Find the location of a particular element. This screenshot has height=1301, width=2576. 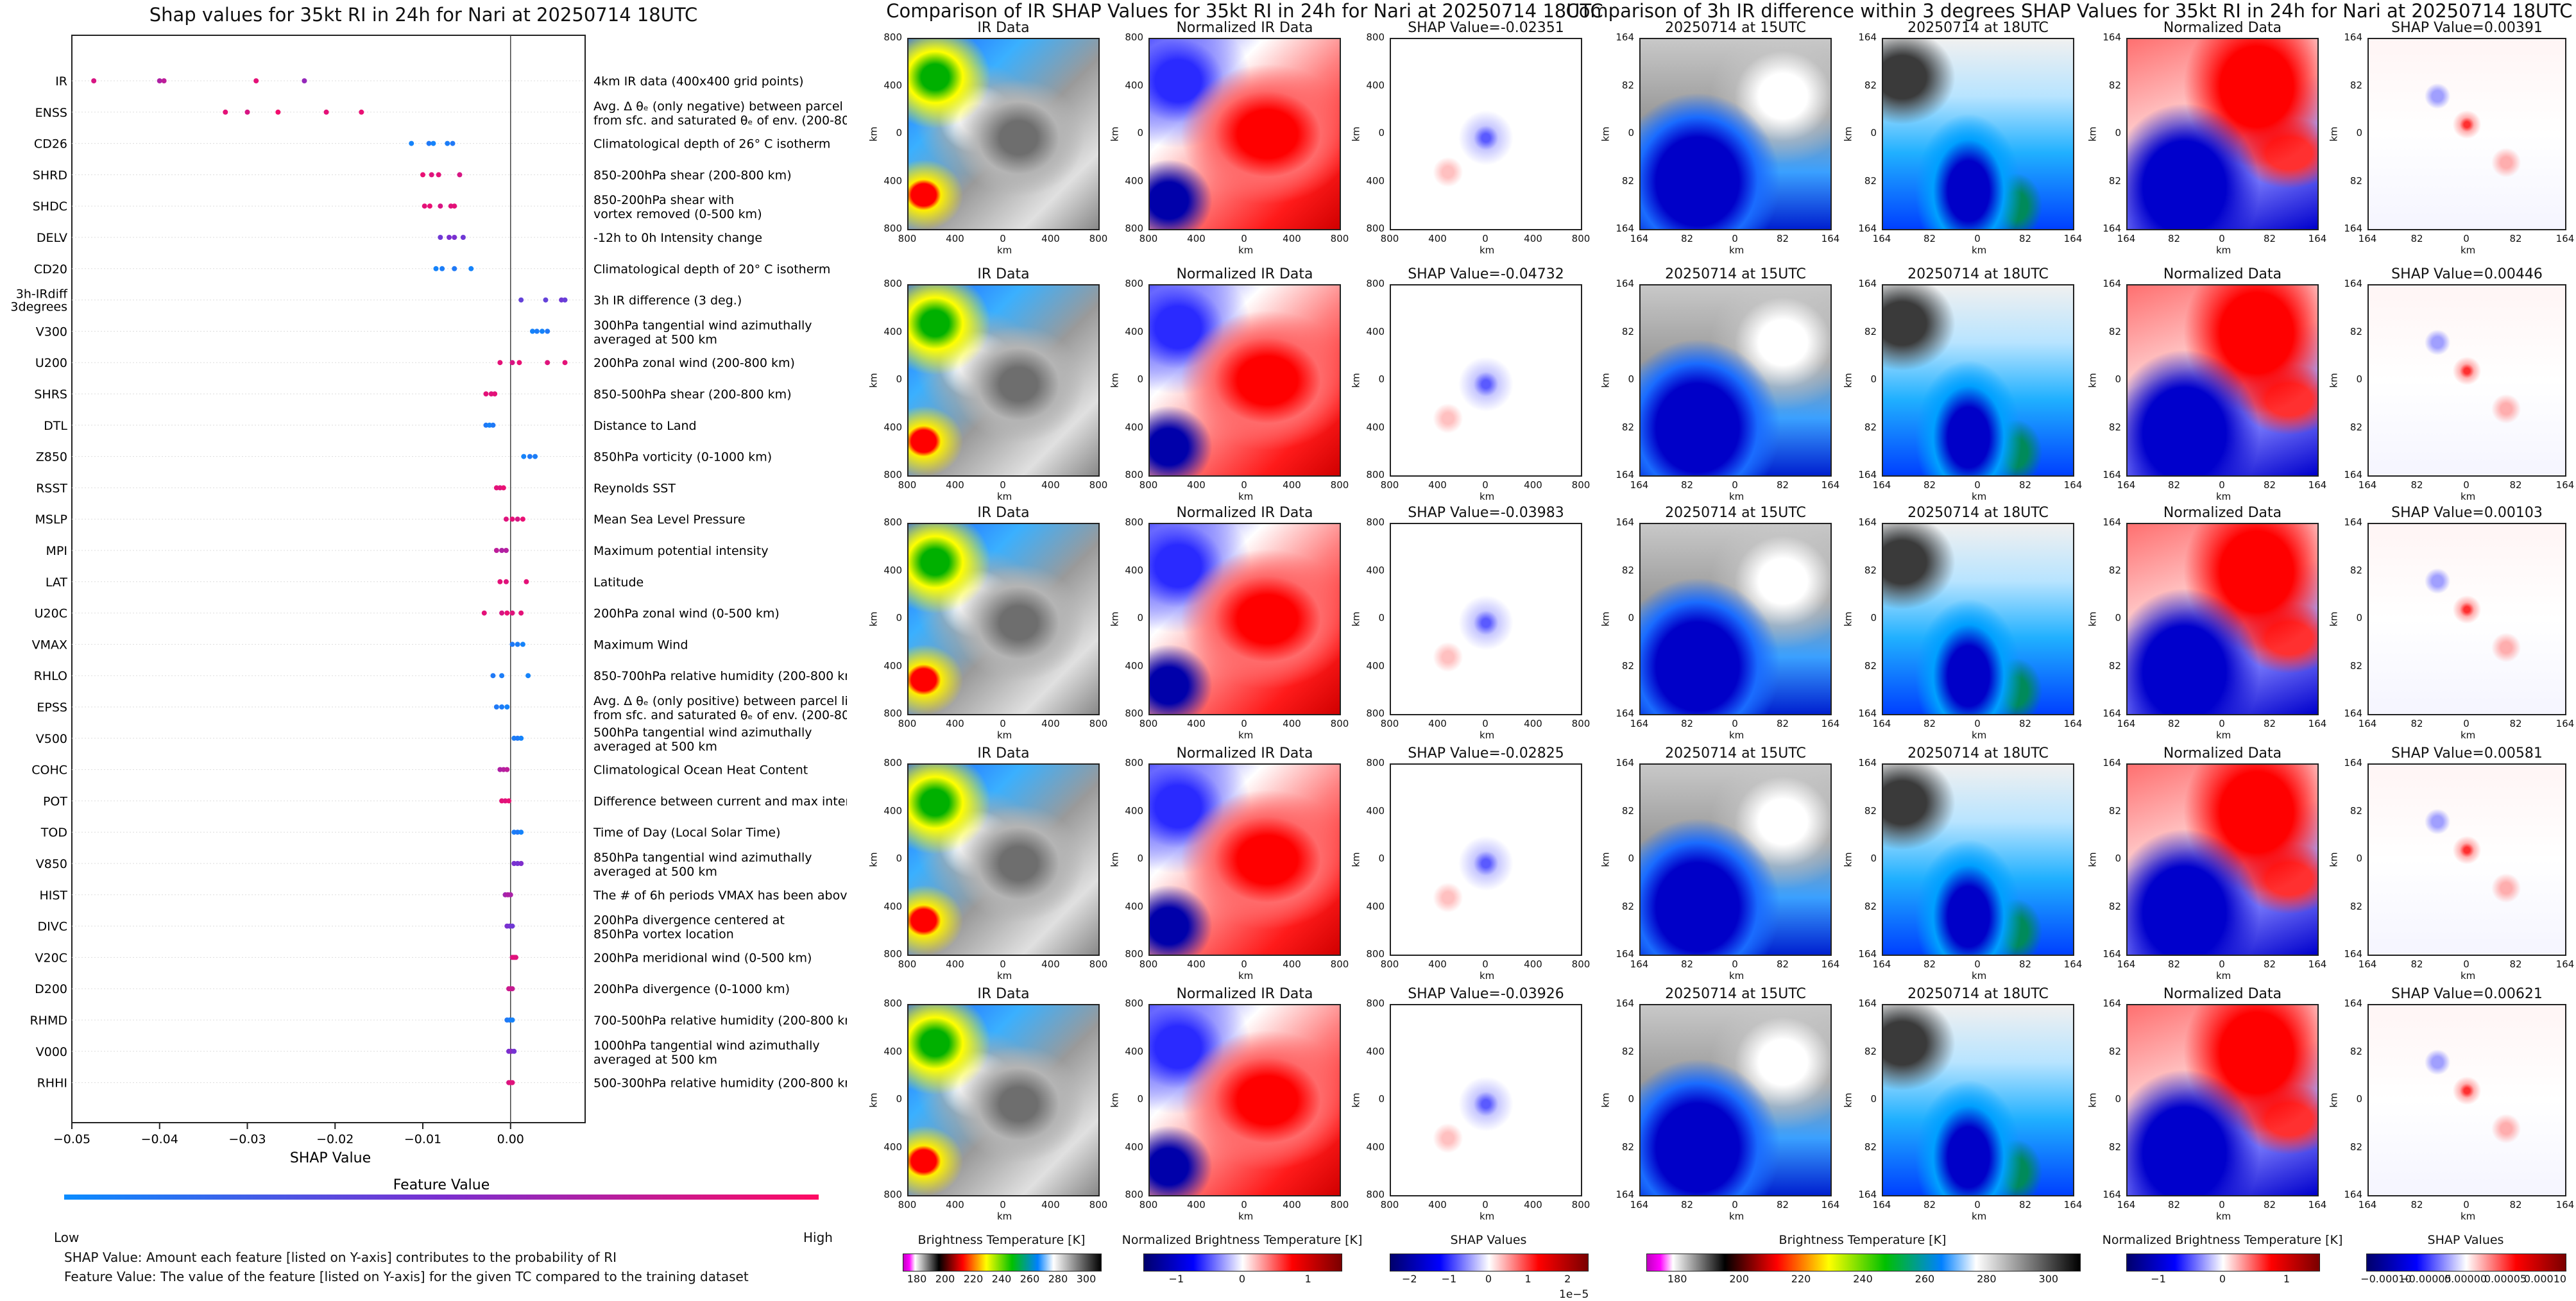

feature-description-label: 200hPa zonal wind (200-800 km) is located at coordinates (694, 363).